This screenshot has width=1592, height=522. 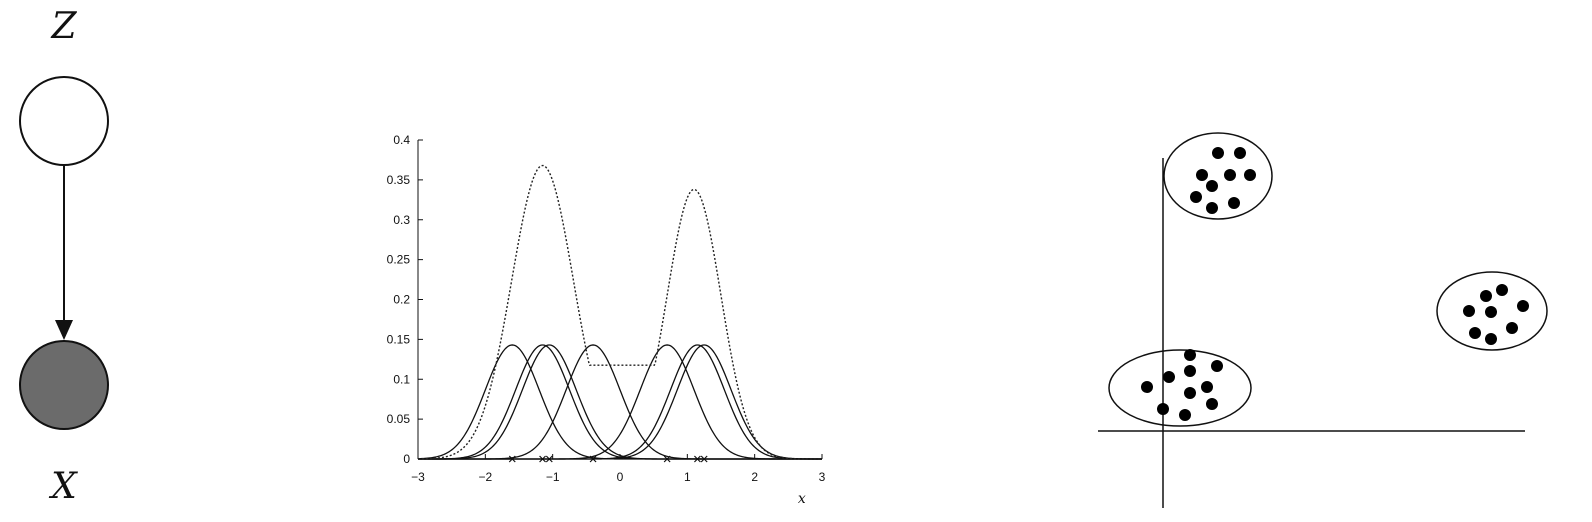 I want to click on y-tick-label: 0.1, so click(x=401, y=379).